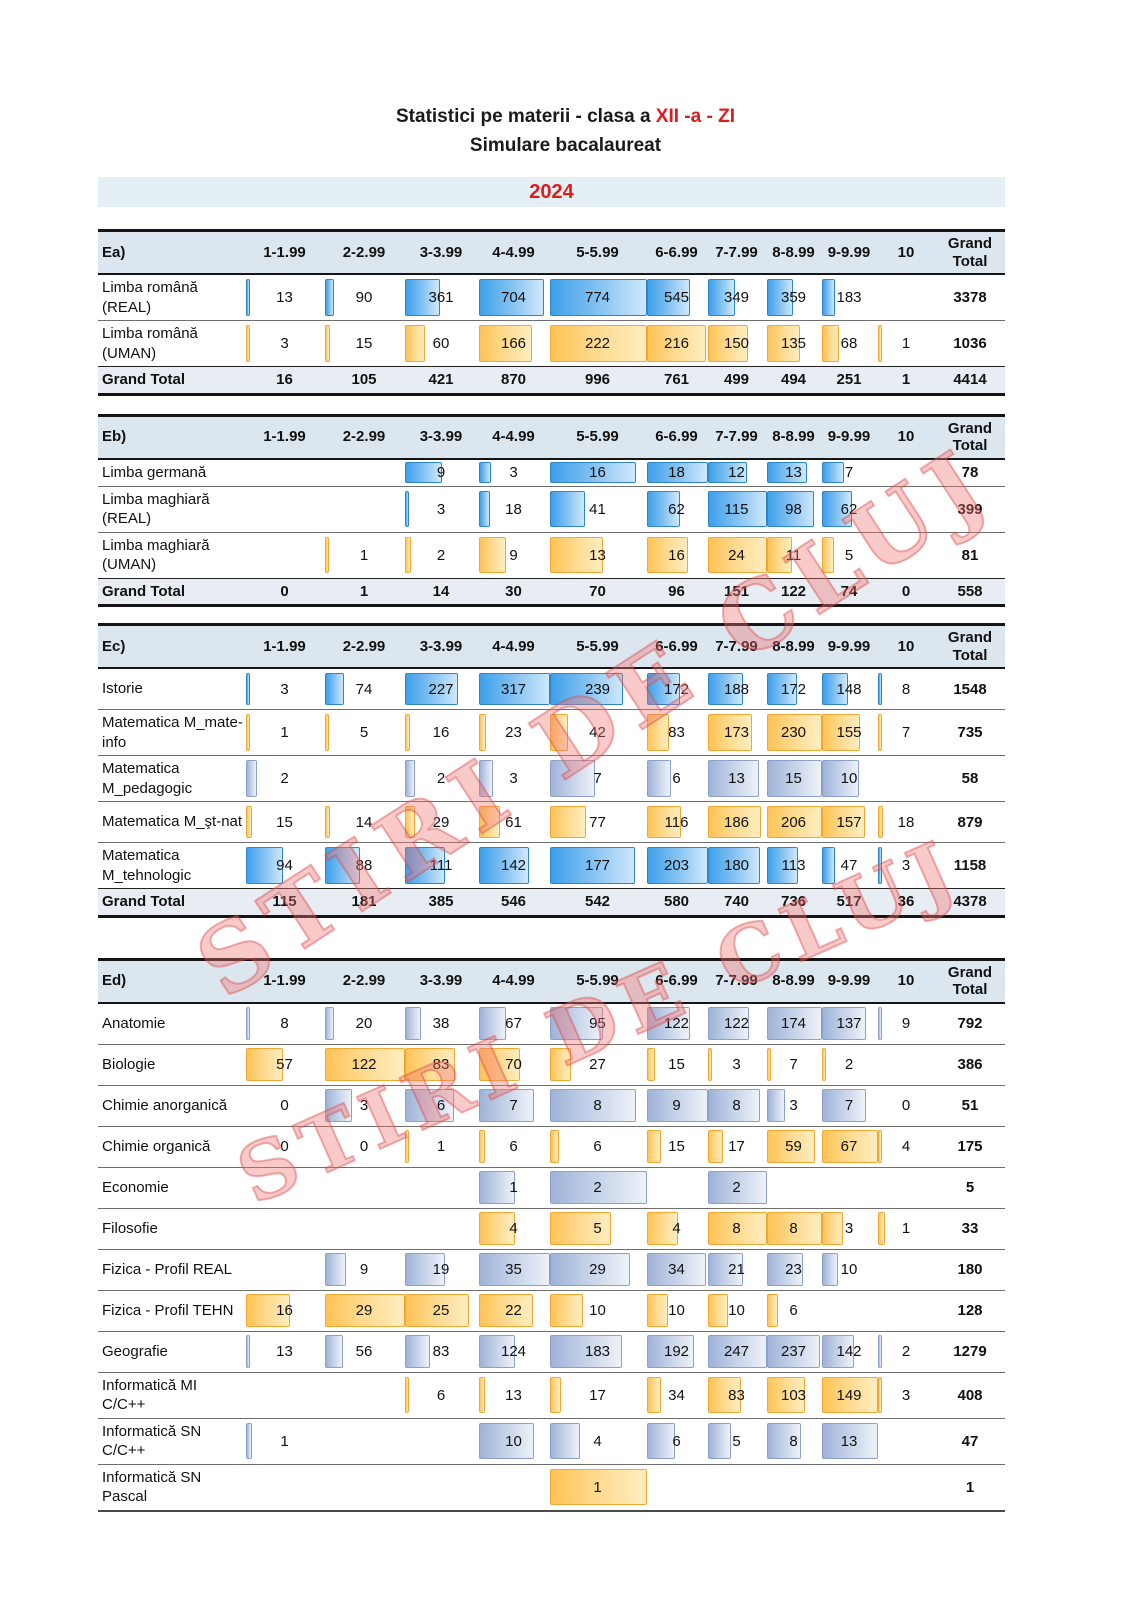 Image resolution: width=1131 pixels, height=1600 pixels. Describe the element at coordinates (906, 1024) in the screenshot. I see `value-cell: 9` at that location.